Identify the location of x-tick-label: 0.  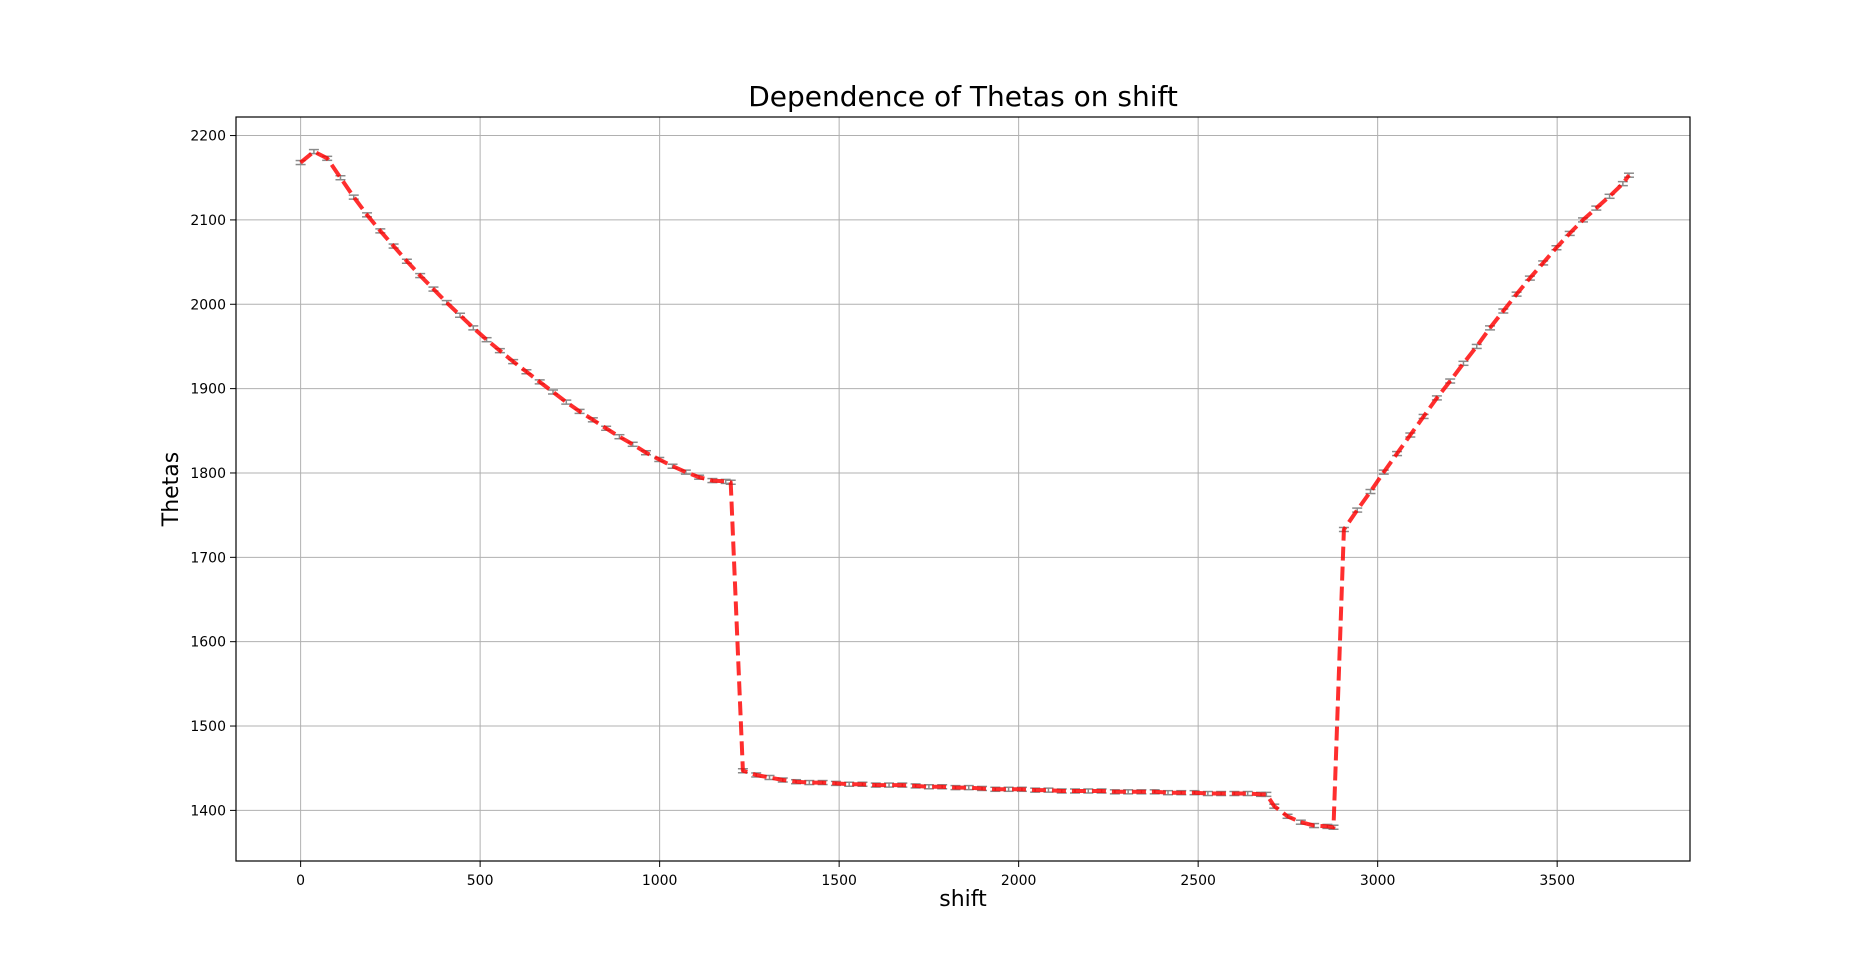
(300, 881).